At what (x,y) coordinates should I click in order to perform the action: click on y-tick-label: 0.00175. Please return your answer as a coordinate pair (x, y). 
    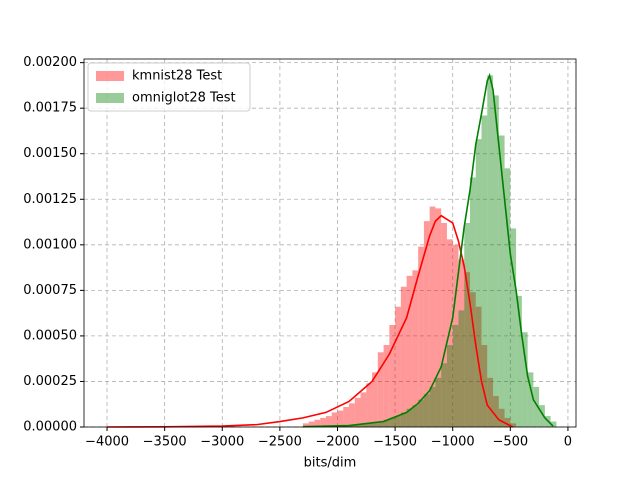
    Looking at the image, I should click on (50, 108).